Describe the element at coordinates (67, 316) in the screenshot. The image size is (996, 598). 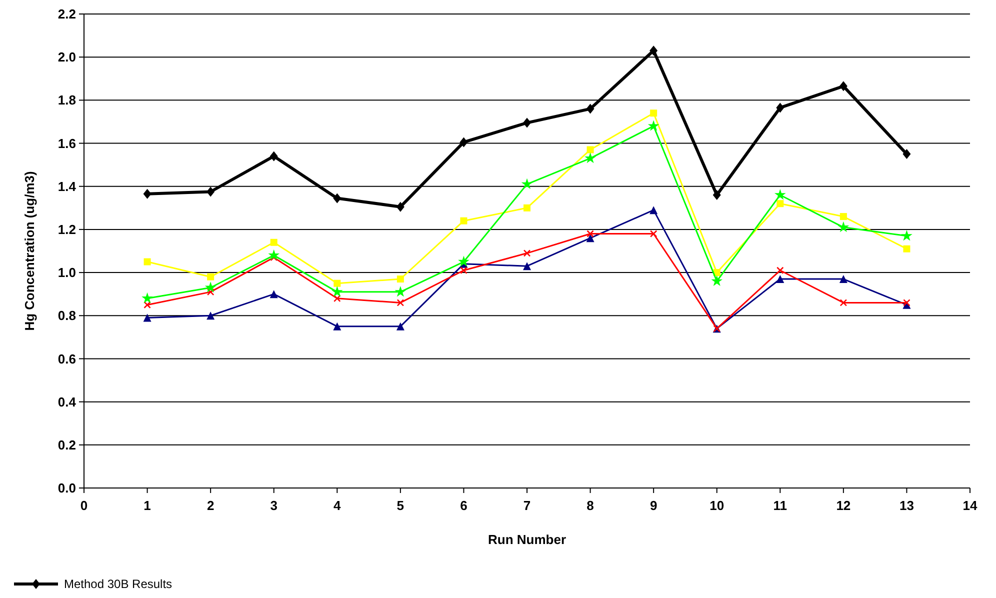
I see `y-tick-label: 0.8` at that location.